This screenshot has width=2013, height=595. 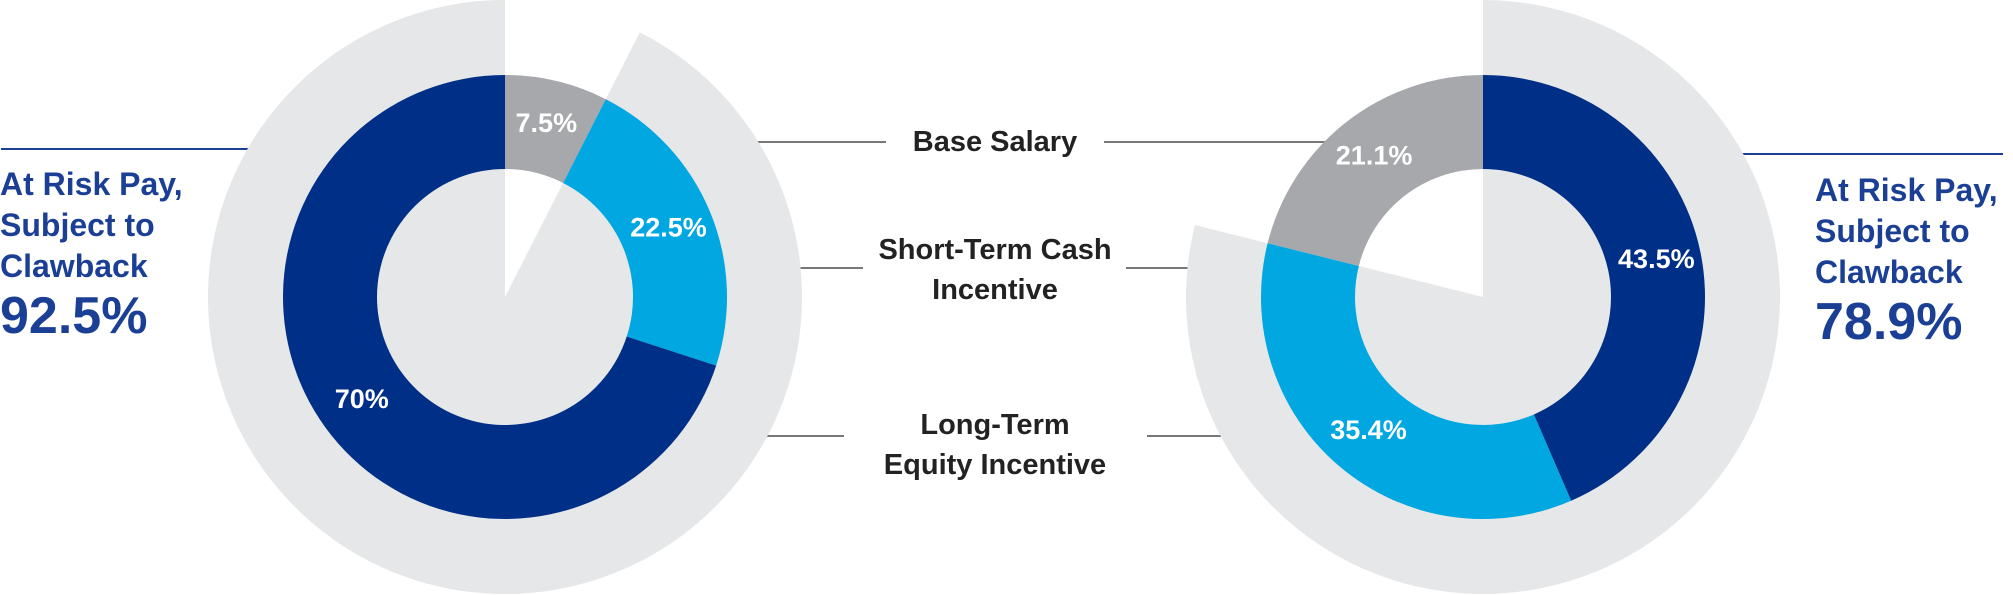 I want to click on value-label: 70%, so click(x=362, y=399).